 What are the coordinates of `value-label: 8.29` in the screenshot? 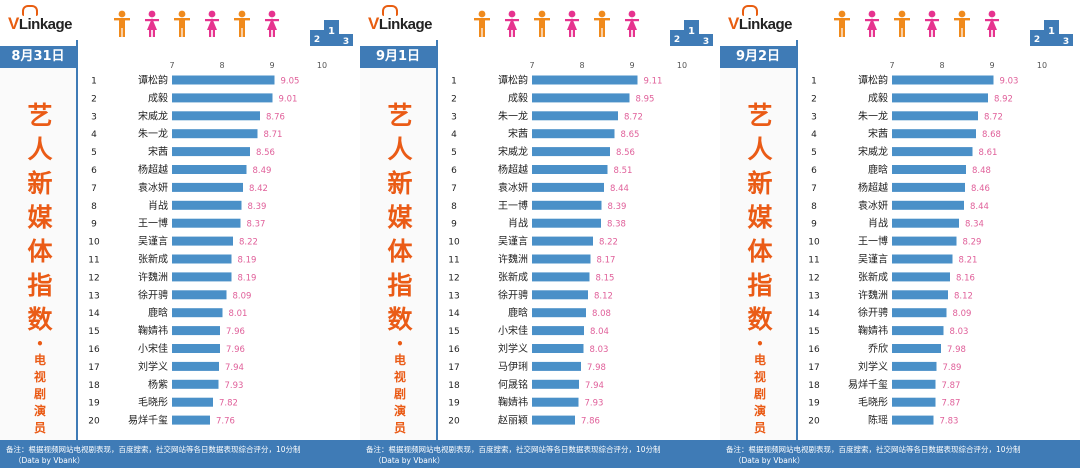 It's located at (972, 243).